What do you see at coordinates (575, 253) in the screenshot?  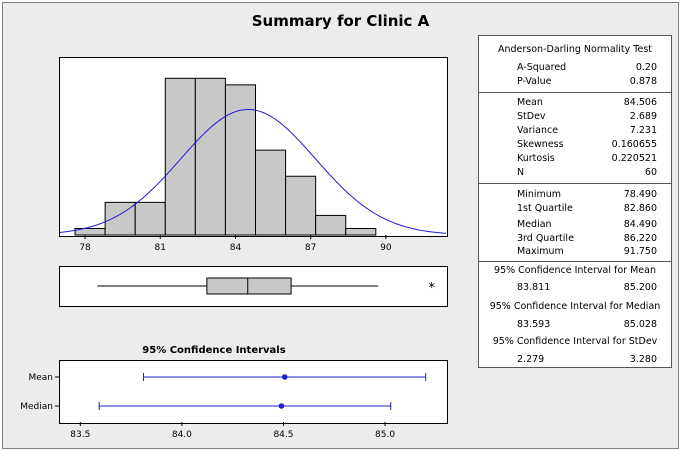 I see `stat-row-maximum: Maximum 91.750` at bounding box center [575, 253].